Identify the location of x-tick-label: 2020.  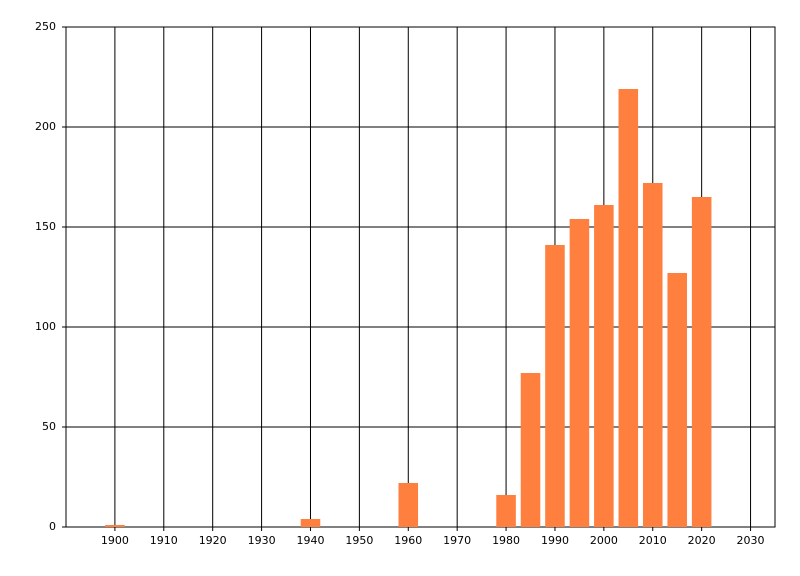
(702, 540).